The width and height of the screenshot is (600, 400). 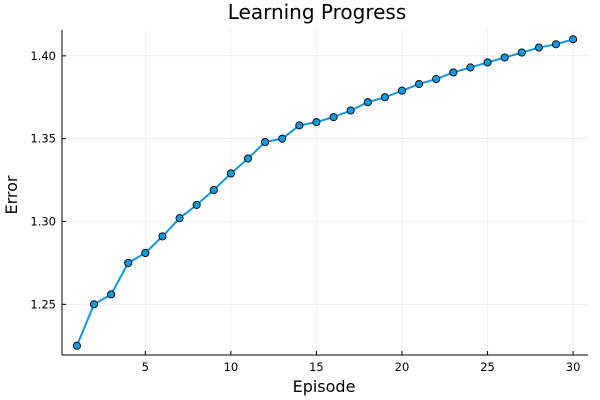 What do you see at coordinates (231, 367) in the screenshot?
I see `x-tick-label-1: 10` at bounding box center [231, 367].